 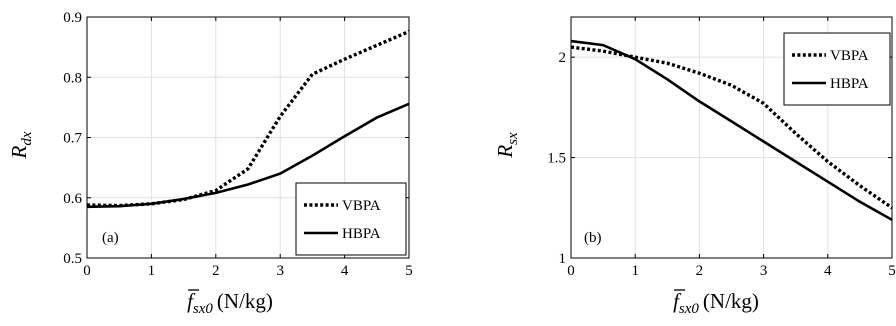 What do you see at coordinates (72, 139) in the screenshot?
I see `y-tick-label-2: 0.7` at bounding box center [72, 139].